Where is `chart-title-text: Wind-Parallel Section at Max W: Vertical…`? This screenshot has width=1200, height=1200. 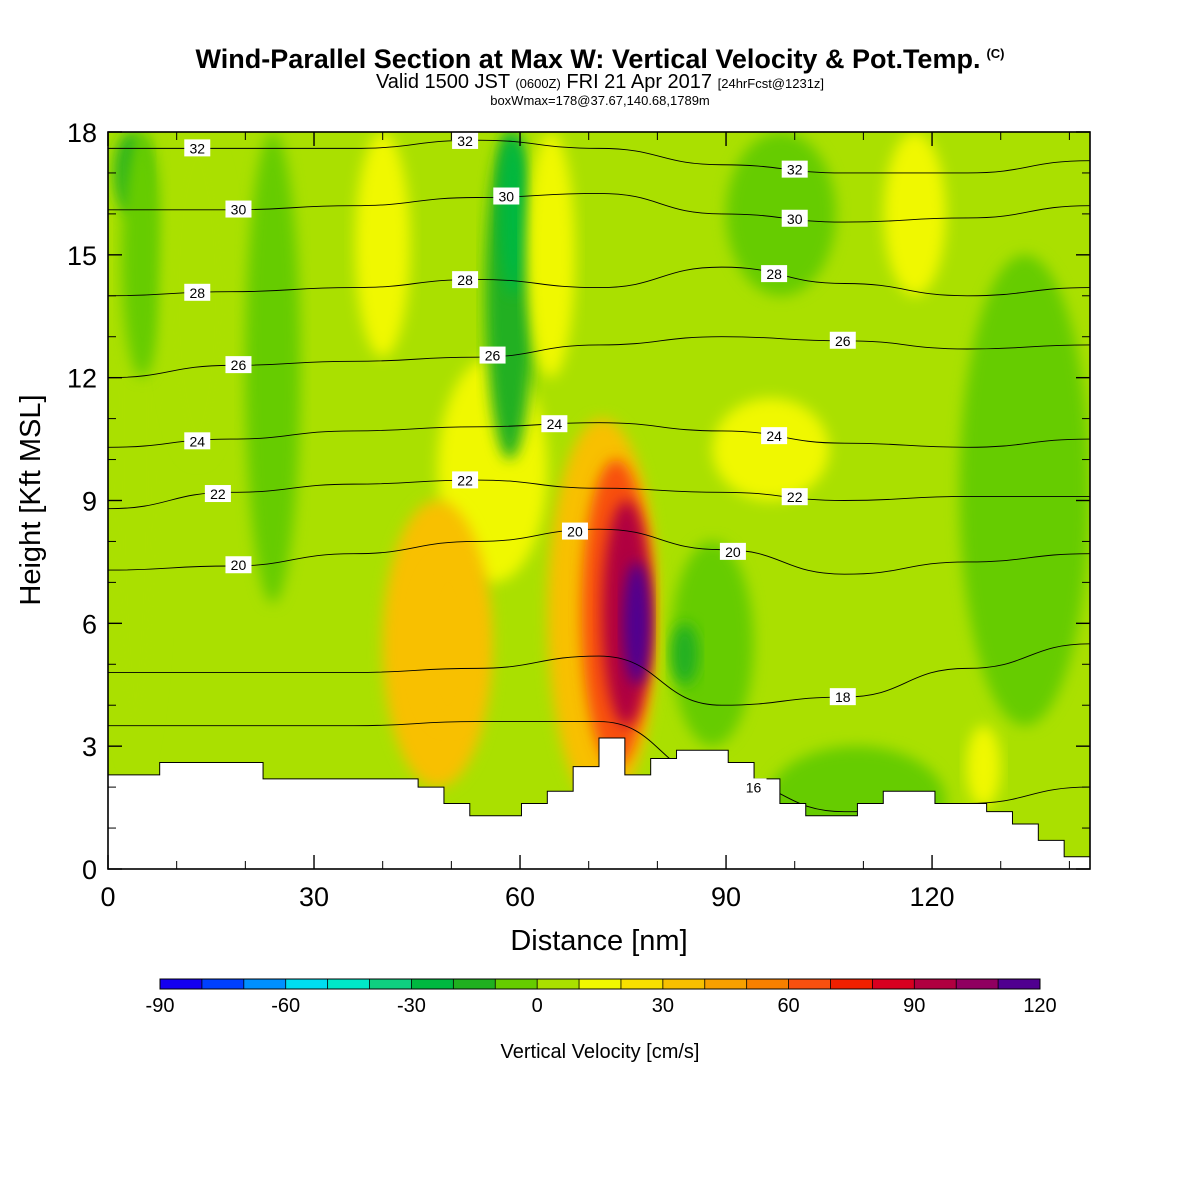 chart-title-text: Wind-Parallel Section at Max W: Vertical… is located at coordinates (588, 59).